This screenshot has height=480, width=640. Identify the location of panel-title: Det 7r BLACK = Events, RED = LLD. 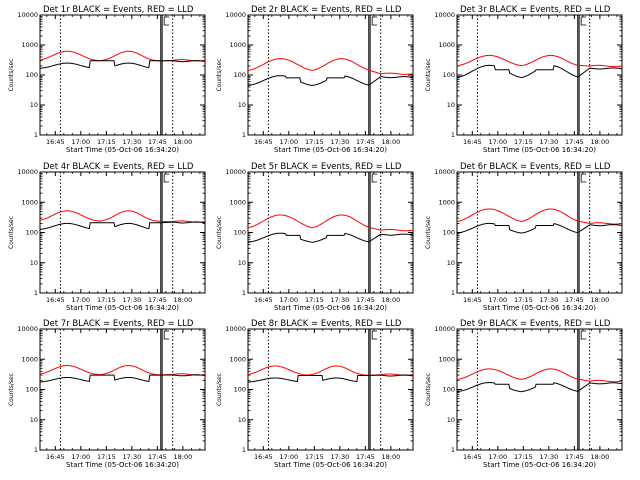
(118, 324).